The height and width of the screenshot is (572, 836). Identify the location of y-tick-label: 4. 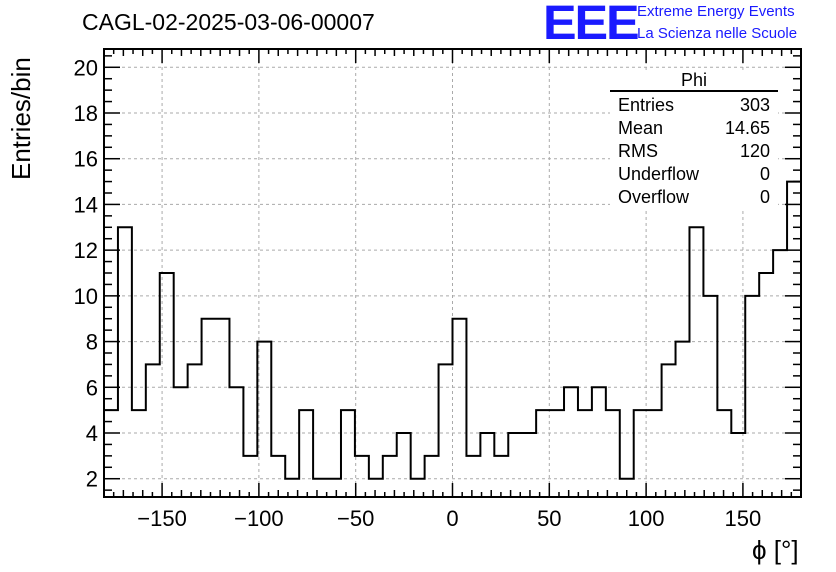
(92, 433).